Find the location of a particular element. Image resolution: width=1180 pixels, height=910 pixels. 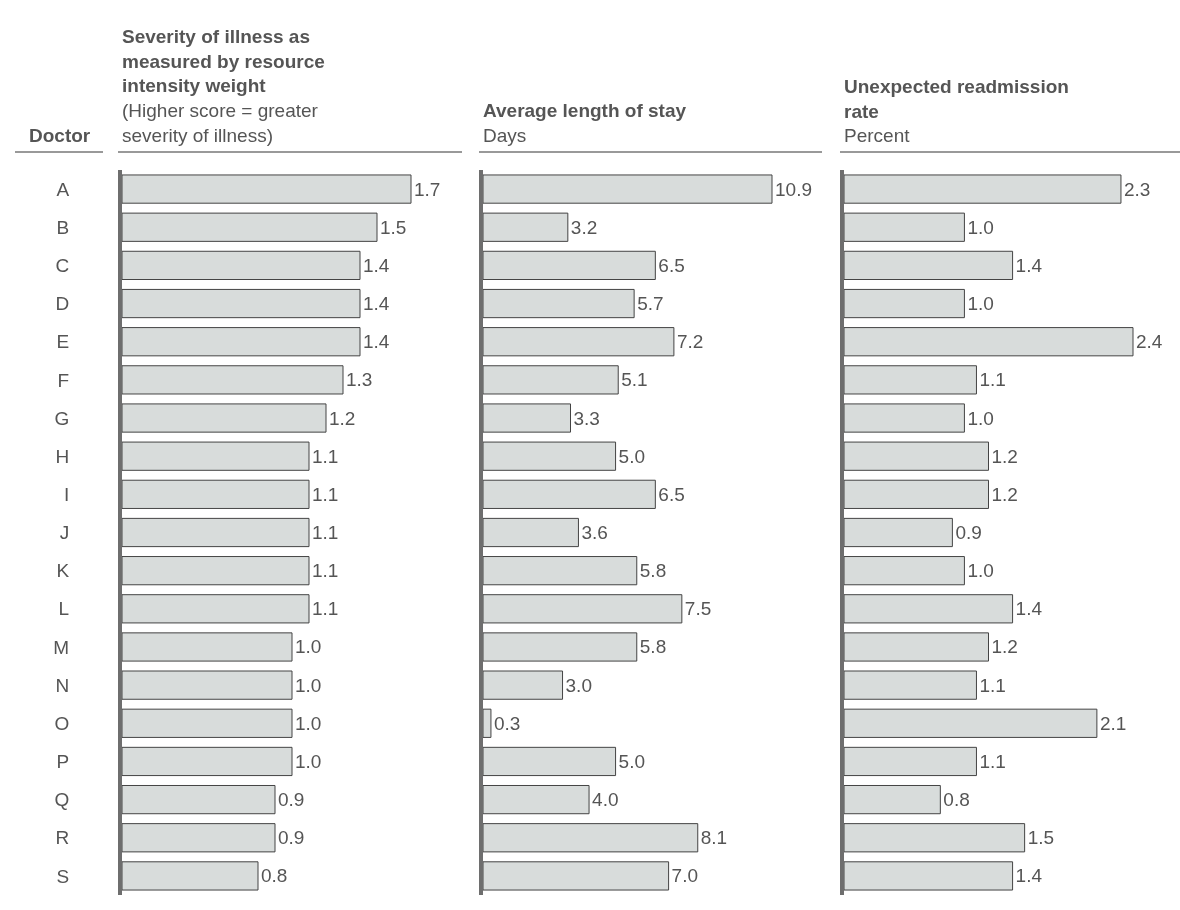

chart-title: Severity of illness as measured by resource intensity weight is located at coordinates (223, 61).